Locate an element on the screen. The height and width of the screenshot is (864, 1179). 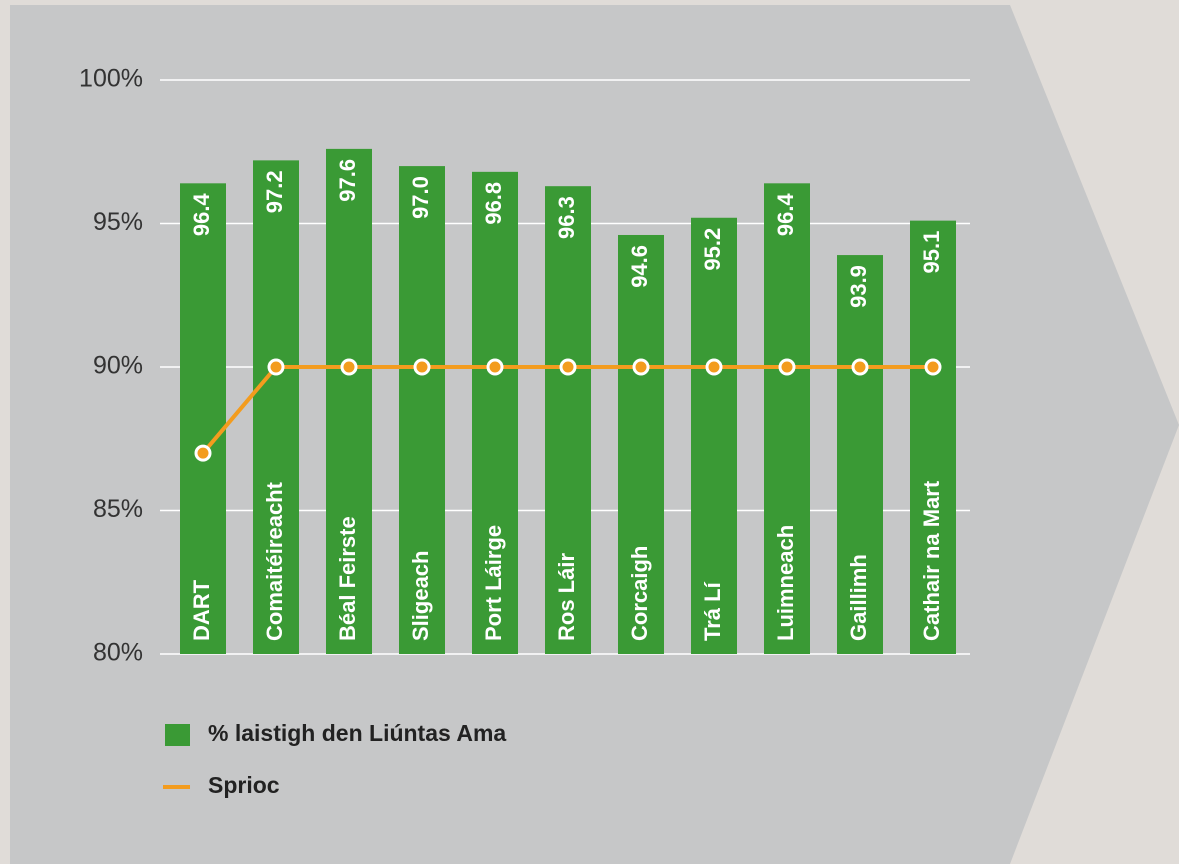
bar-value-label: 97.6 is located at coordinates (347, 180).